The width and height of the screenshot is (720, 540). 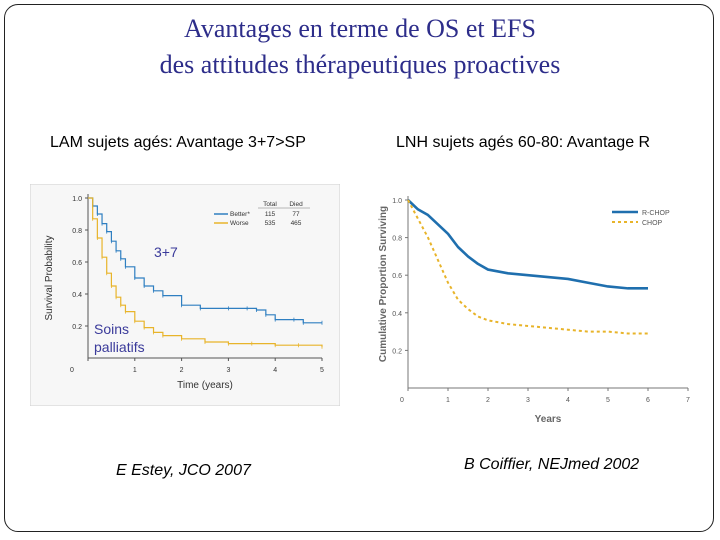 What do you see at coordinates (383, 284) in the screenshot?
I see `y-axis-title: Cumulative Proportion Surviving` at bounding box center [383, 284].